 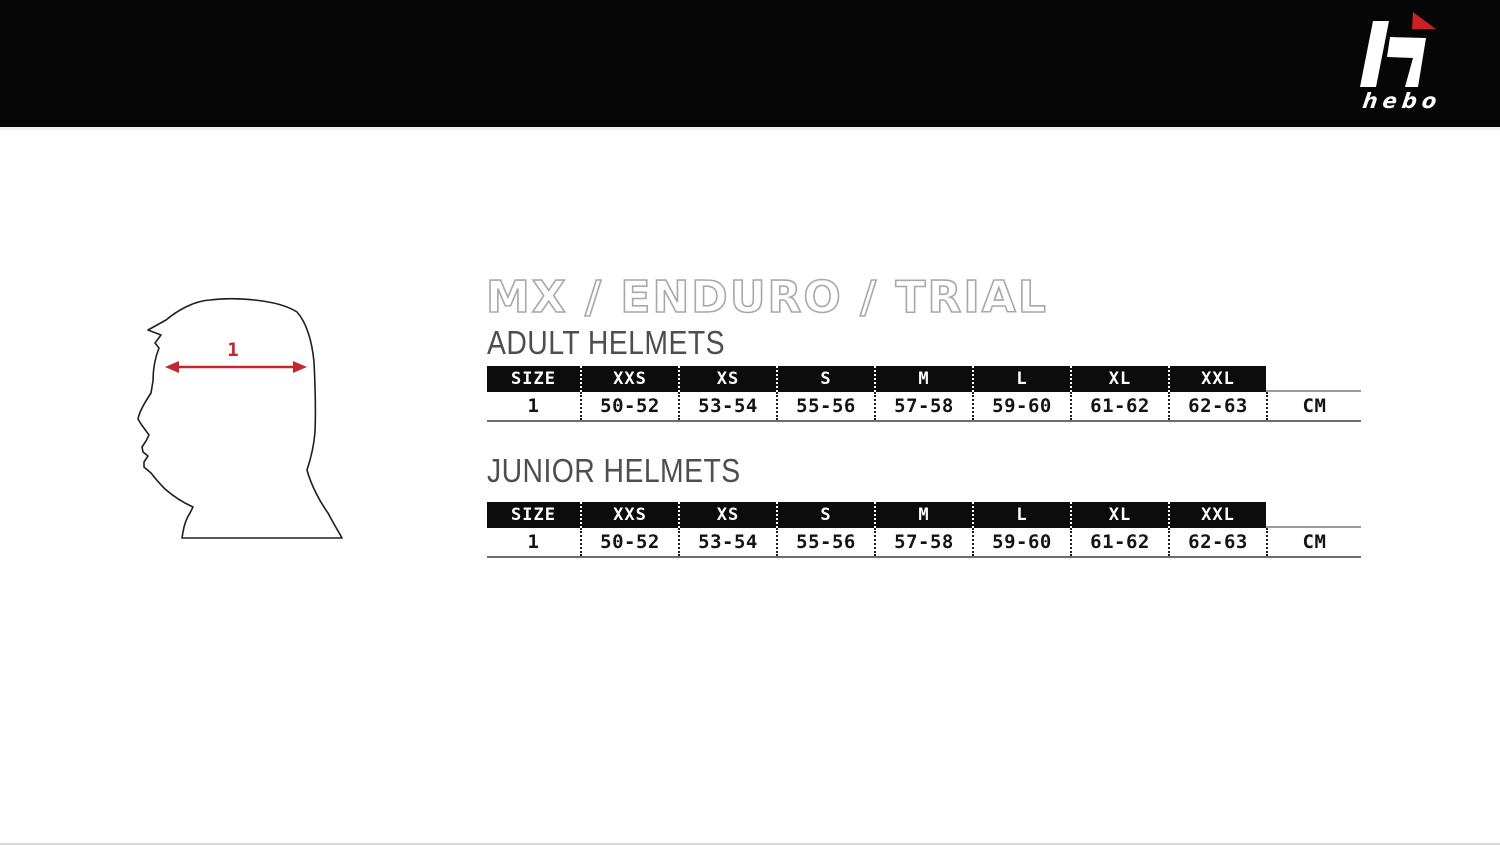 I want to click on category-title: MX / ENDURO / TRIAL, so click(x=766, y=297).